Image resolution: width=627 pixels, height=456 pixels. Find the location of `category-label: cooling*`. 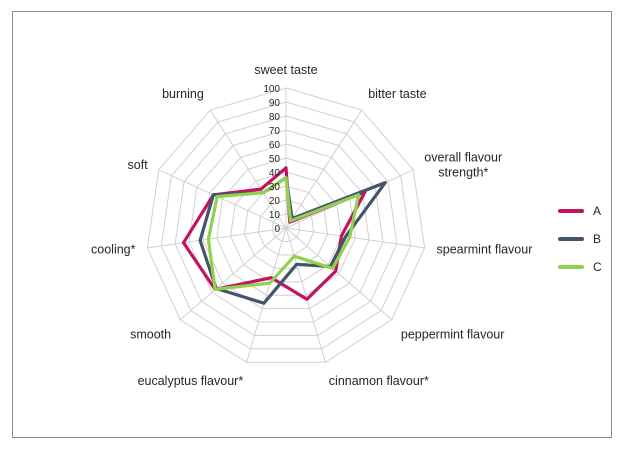

category-label: cooling* is located at coordinates (113, 250).